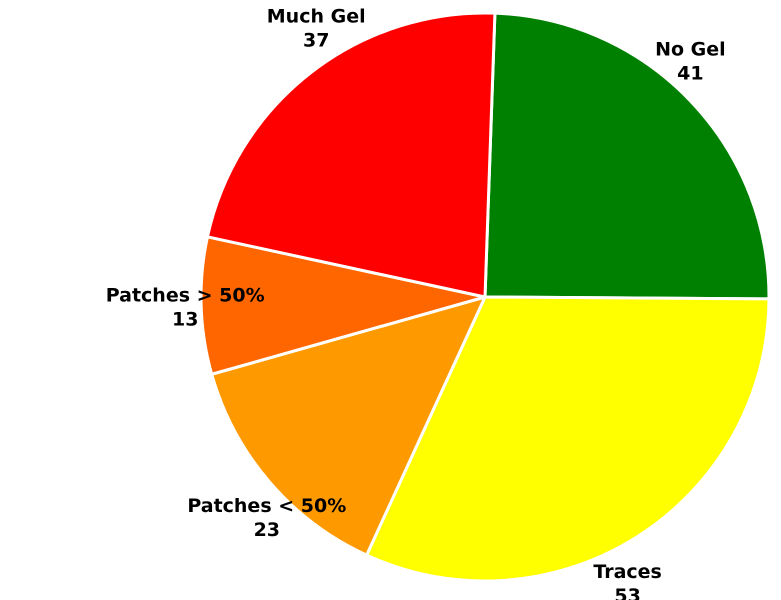  I want to click on slice-label-no-gel: No Gel, so click(690, 50).